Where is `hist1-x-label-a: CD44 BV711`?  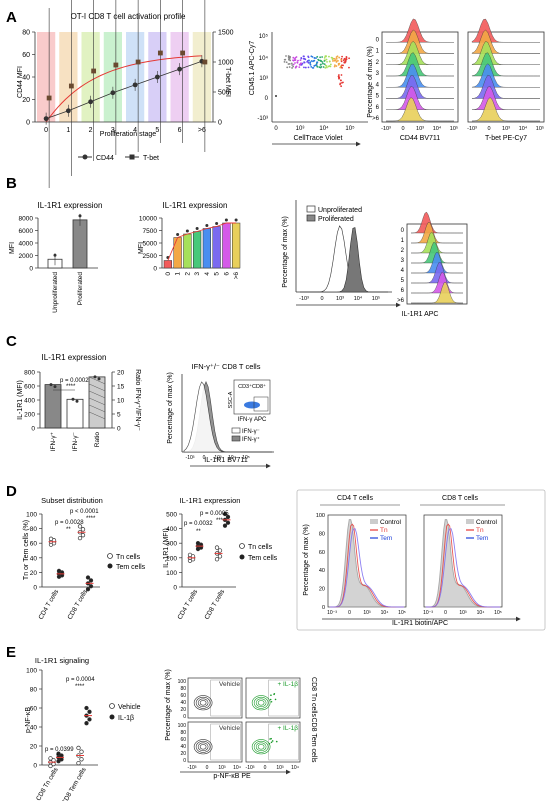 hist1-x-label-a: CD44 BV711 is located at coordinates (420, 138).